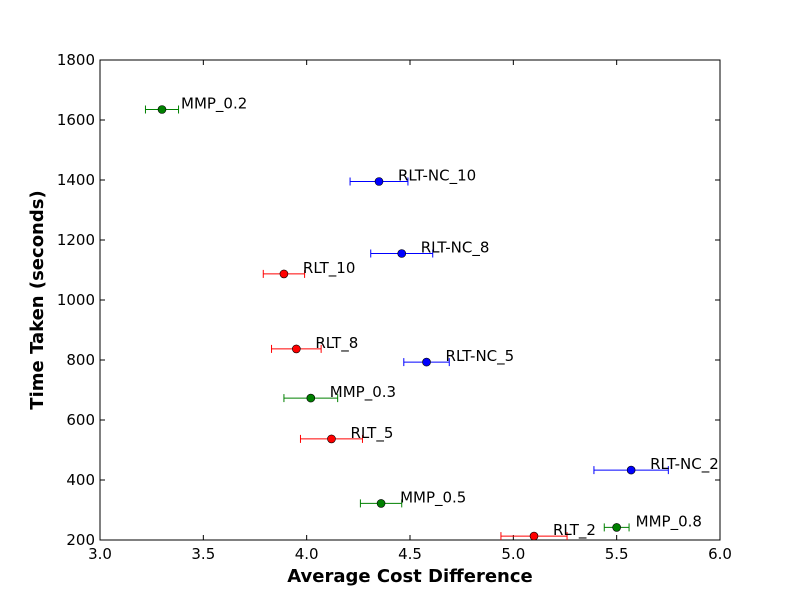  I want to click on data-label: RLT_5, so click(371, 433).